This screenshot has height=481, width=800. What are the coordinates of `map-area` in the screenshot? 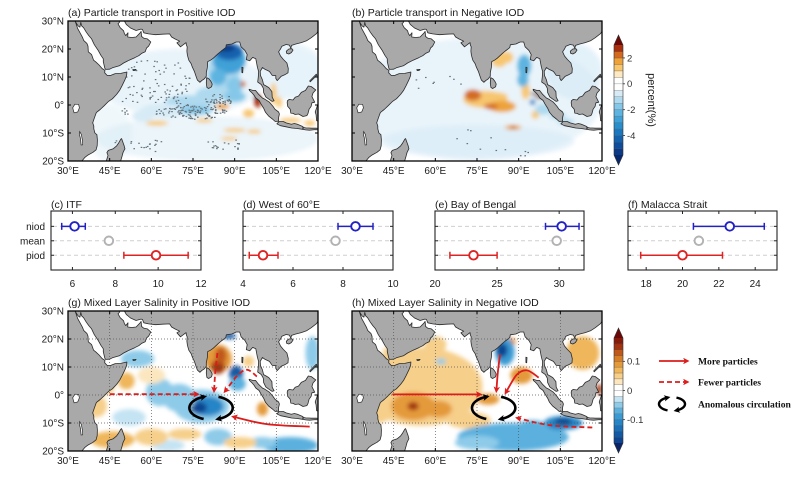 It's located at (193, 381).